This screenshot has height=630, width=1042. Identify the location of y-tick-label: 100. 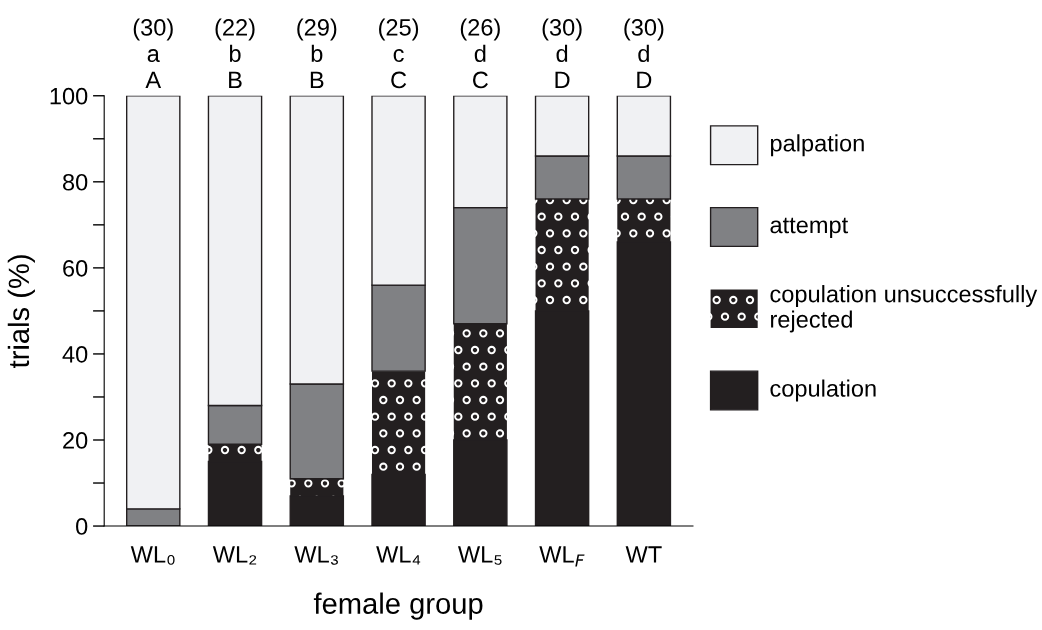
(69, 96).